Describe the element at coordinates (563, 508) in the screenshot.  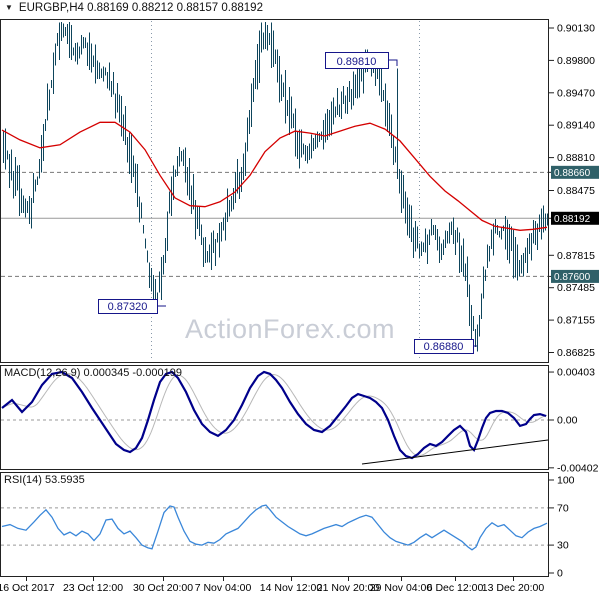
I see `rsi-axis-label: 70` at that location.